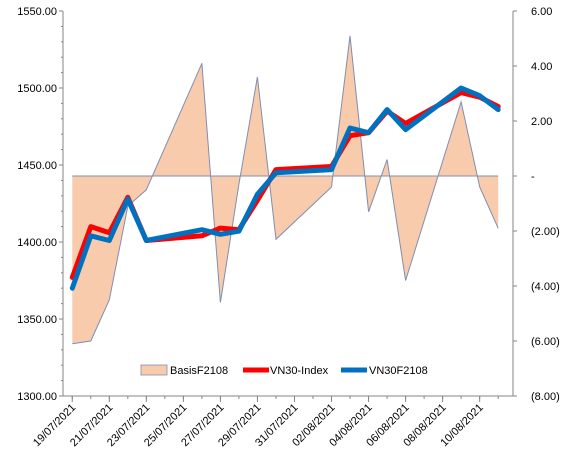  What do you see at coordinates (541, 12) in the screenshot?
I see `right-axis-tick-label: 6.00` at bounding box center [541, 12].